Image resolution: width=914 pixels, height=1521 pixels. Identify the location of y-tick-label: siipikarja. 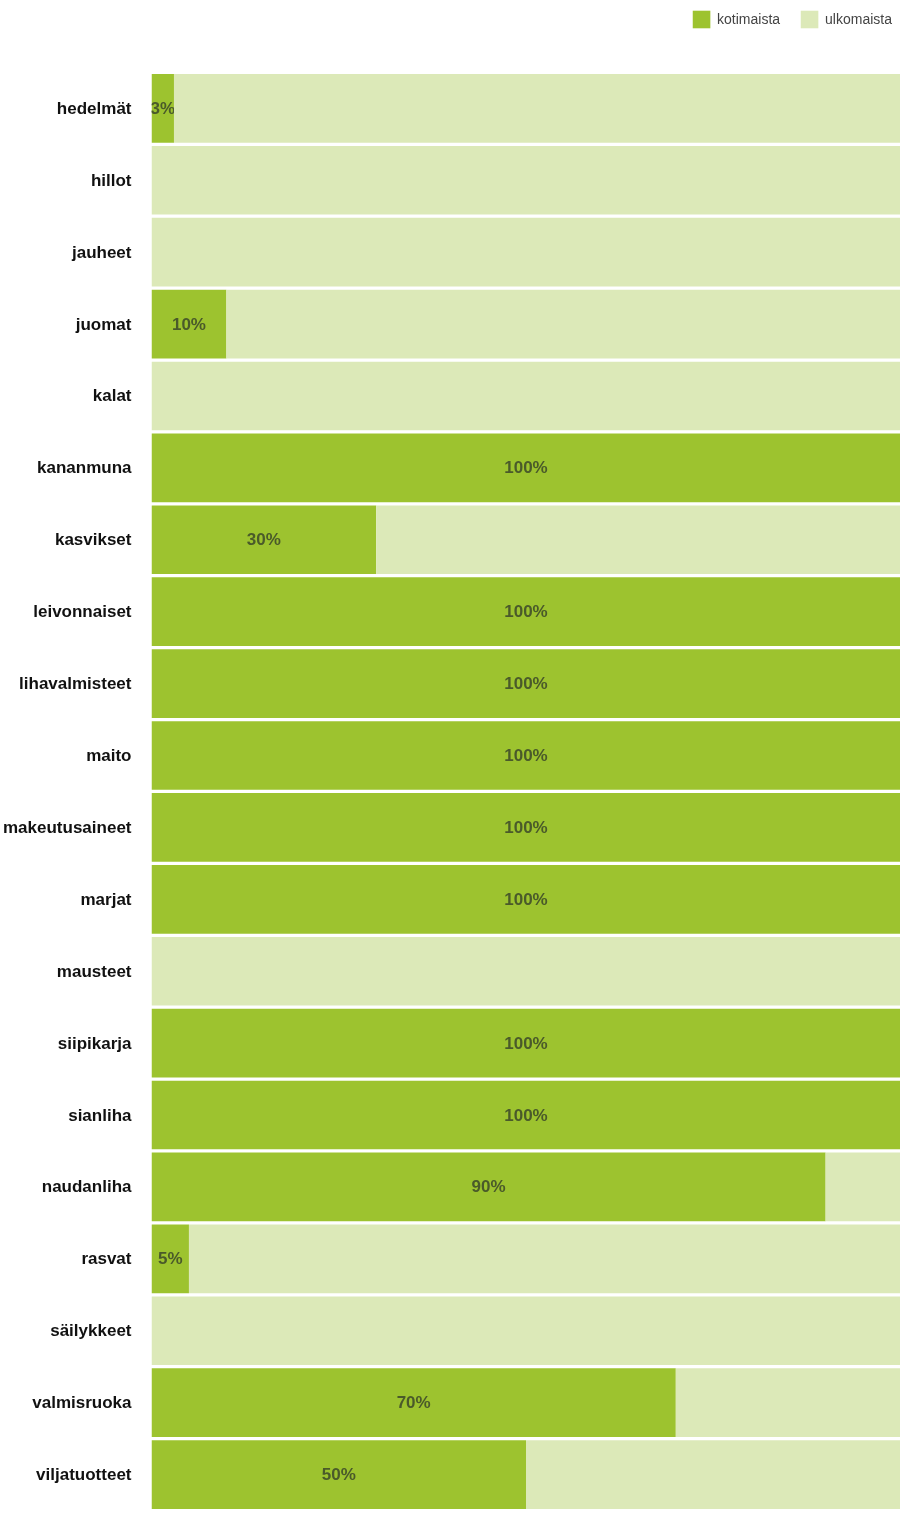
(95, 1043).